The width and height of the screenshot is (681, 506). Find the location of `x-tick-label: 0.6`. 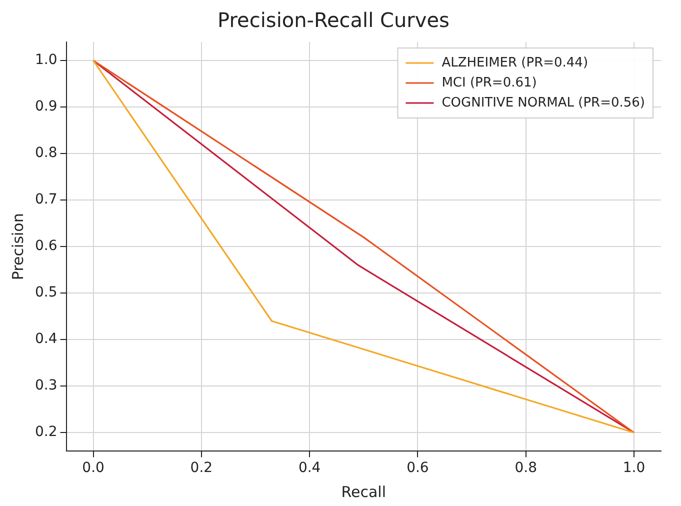

x-tick-label: 0.6 is located at coordinates (417, 468).